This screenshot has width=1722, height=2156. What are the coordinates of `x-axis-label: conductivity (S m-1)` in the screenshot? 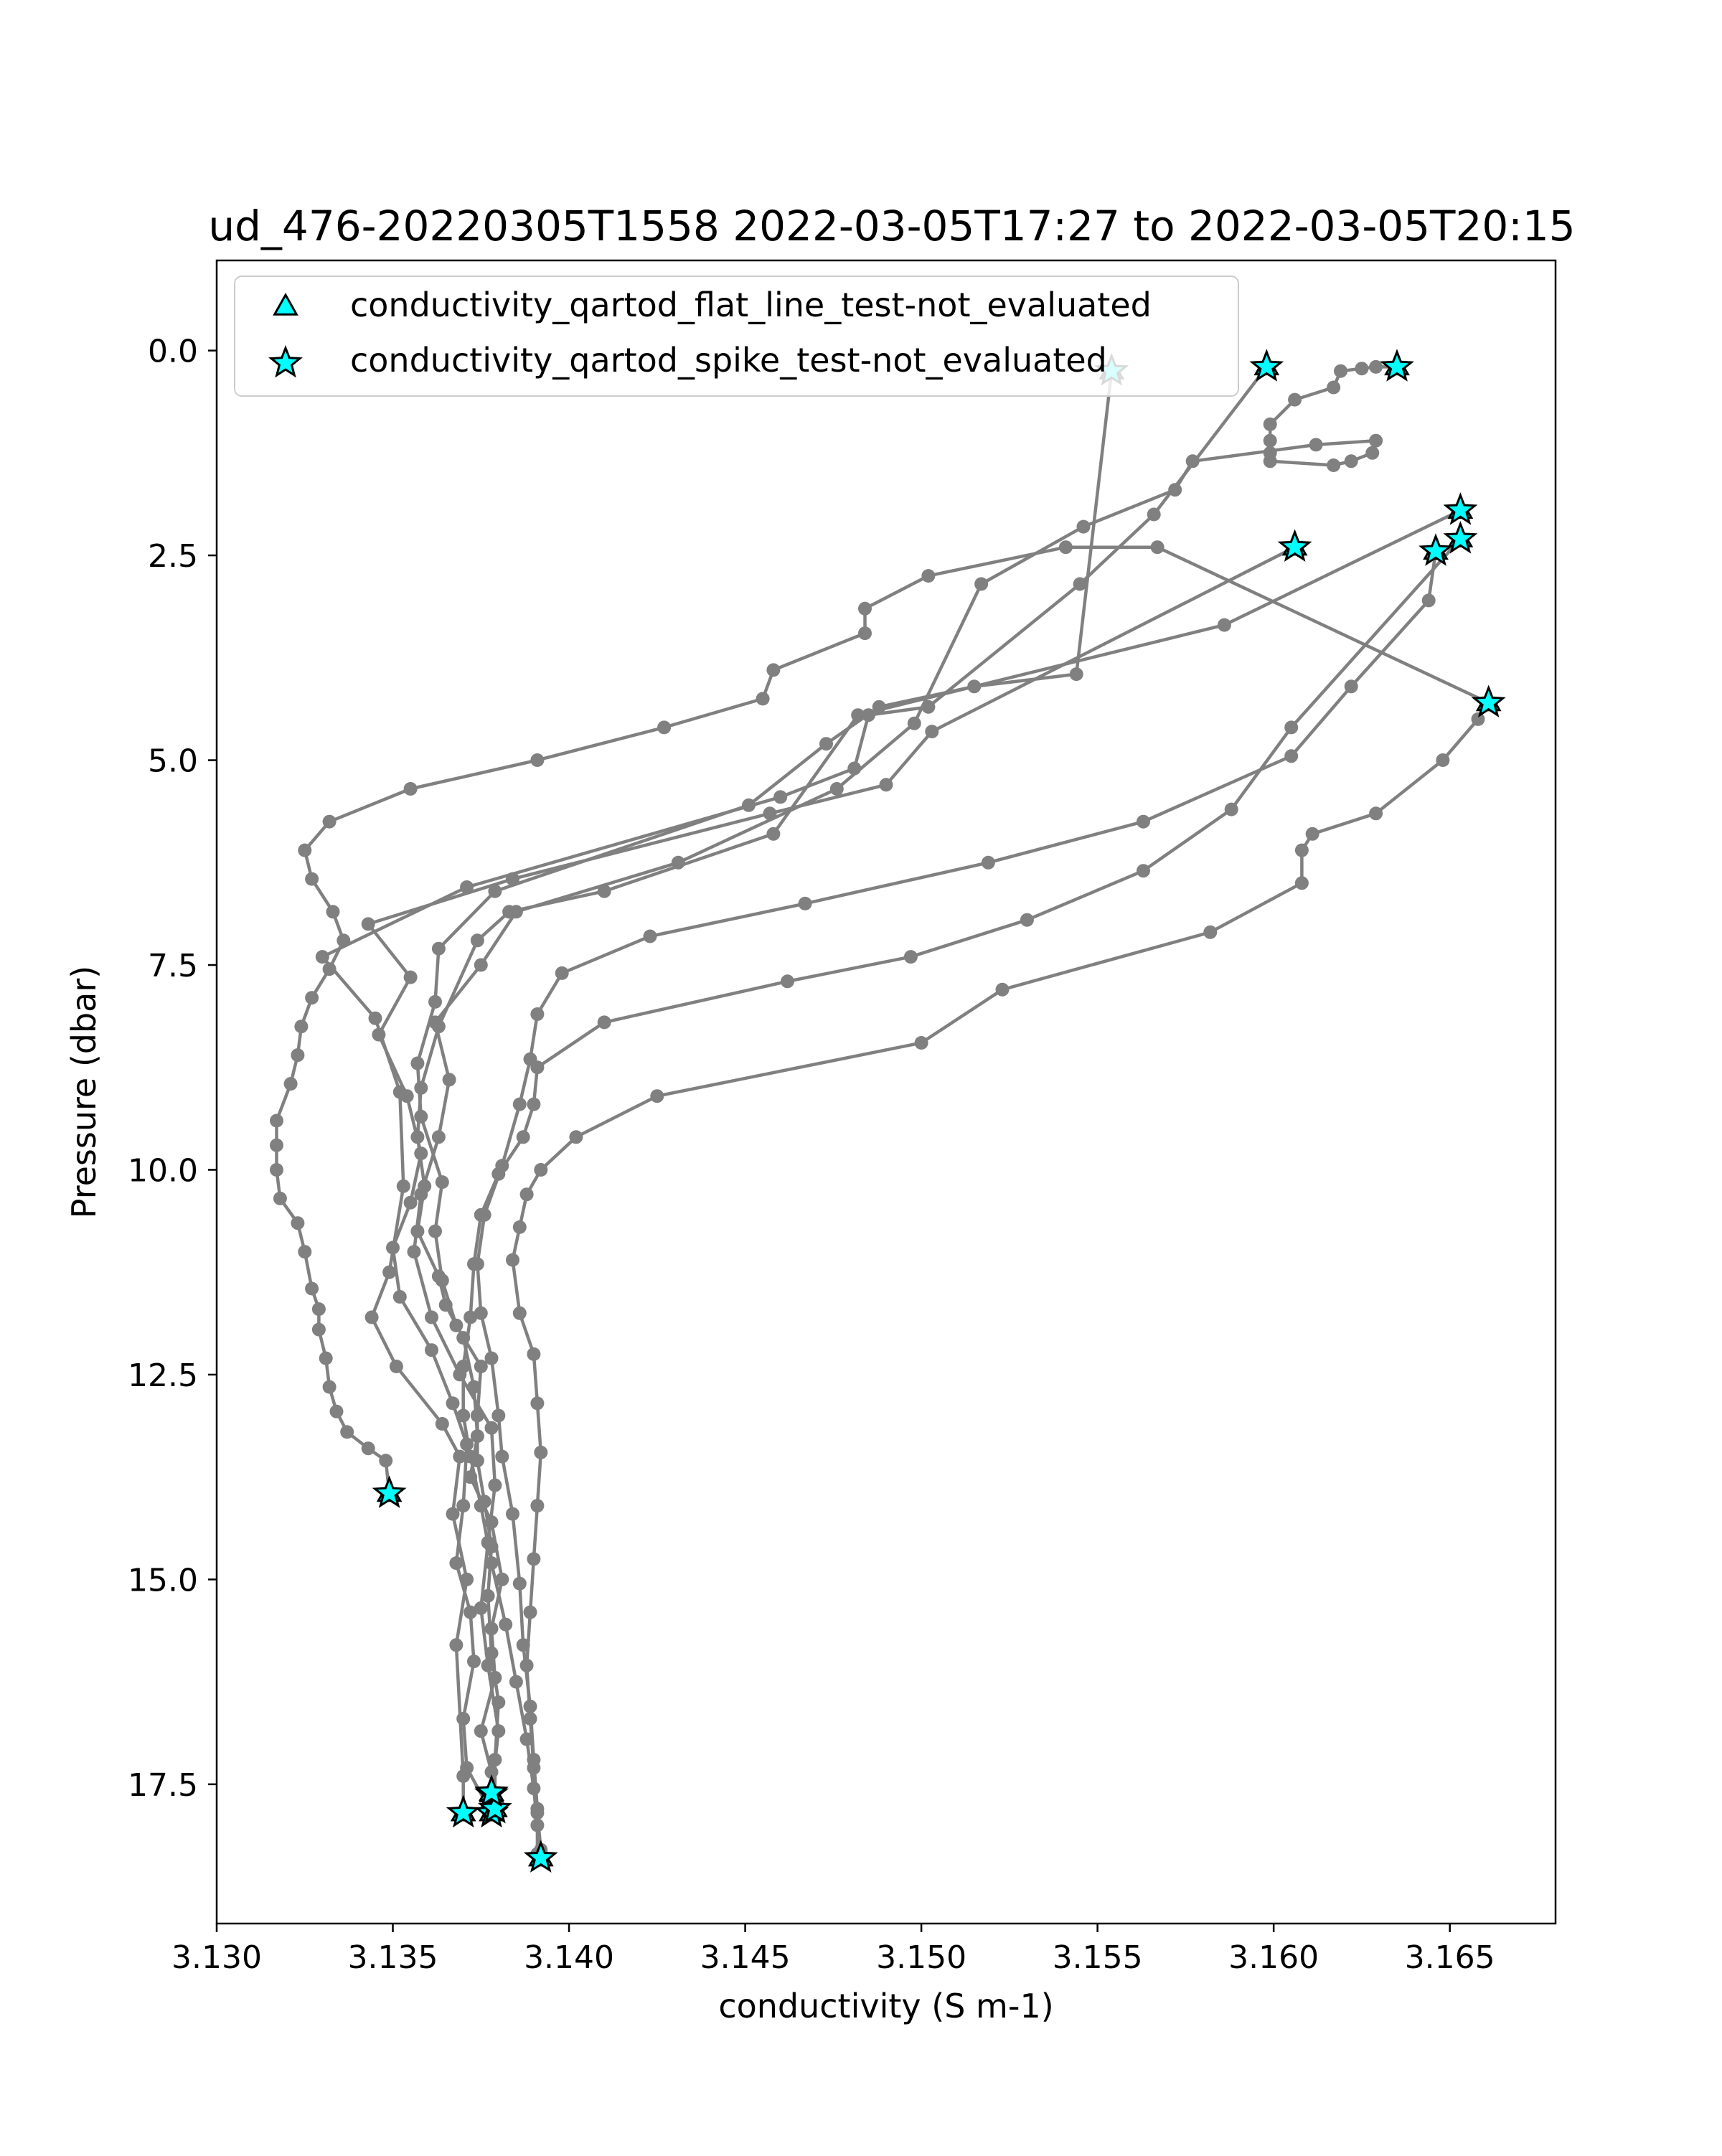 It's located at (886, 2006).